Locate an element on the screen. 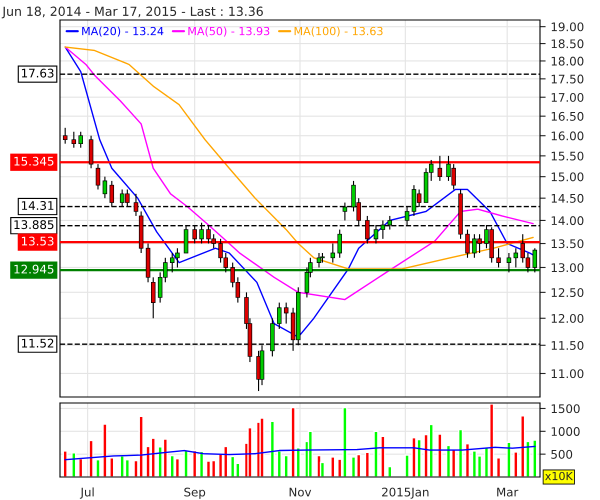 This screenshot has width=600, height=500. y-tick-label: 13.00 is located at coordinates (568, 267).